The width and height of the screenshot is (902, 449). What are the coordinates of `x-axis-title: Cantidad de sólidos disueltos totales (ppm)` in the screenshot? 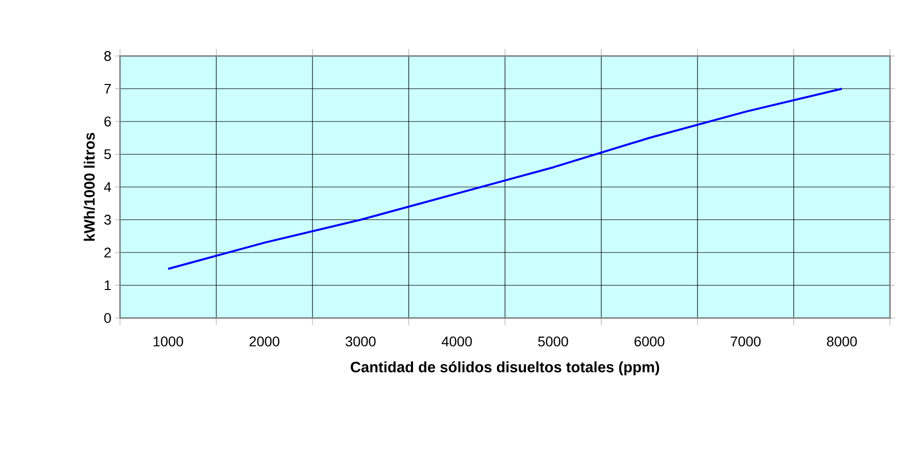 It's located at (505, 368).